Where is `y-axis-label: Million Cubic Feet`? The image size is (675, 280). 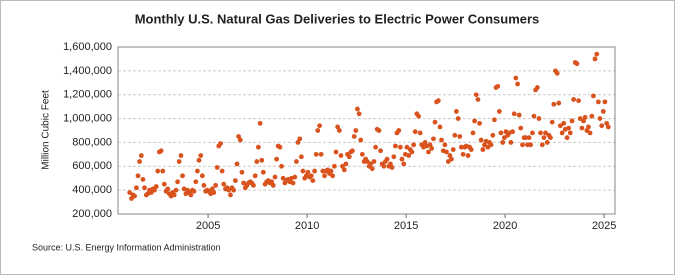
y-axis-label: Million Cubic Feet is located at coordinates (46, 130).